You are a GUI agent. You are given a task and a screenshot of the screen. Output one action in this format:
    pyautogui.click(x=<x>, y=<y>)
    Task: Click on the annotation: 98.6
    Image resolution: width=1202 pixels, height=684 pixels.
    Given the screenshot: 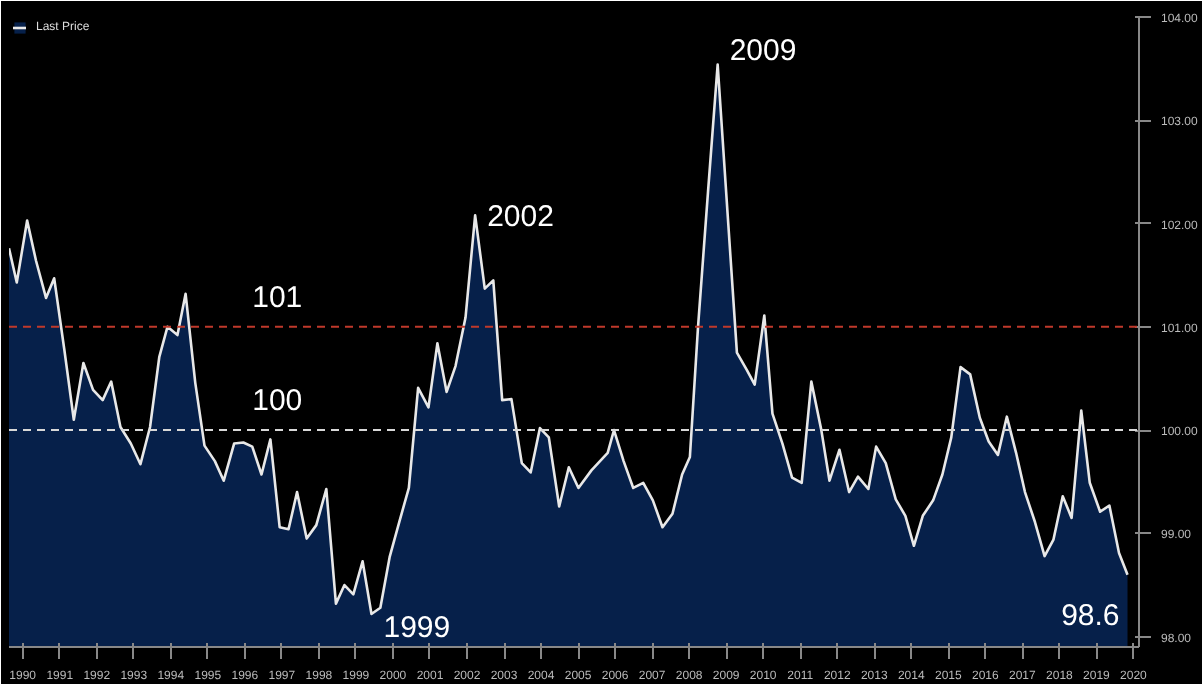 What is the action you would take?
    pyautogui.click(x=1090, y=615)
    